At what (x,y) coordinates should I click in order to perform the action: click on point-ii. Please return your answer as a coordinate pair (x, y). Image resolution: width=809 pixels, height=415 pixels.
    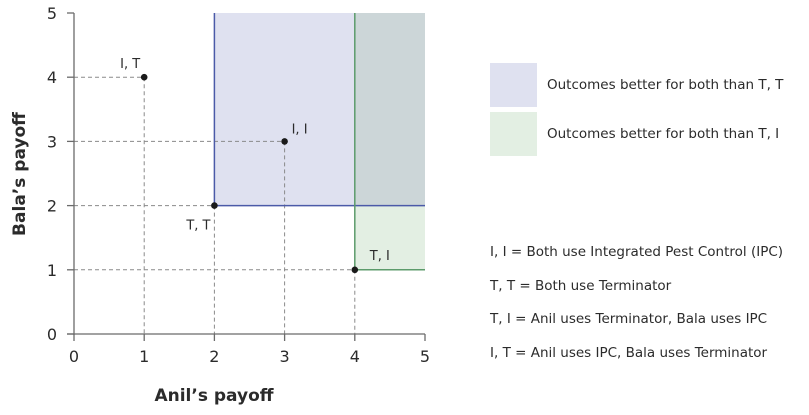
    Looking at the image, I should click on (284, 141).